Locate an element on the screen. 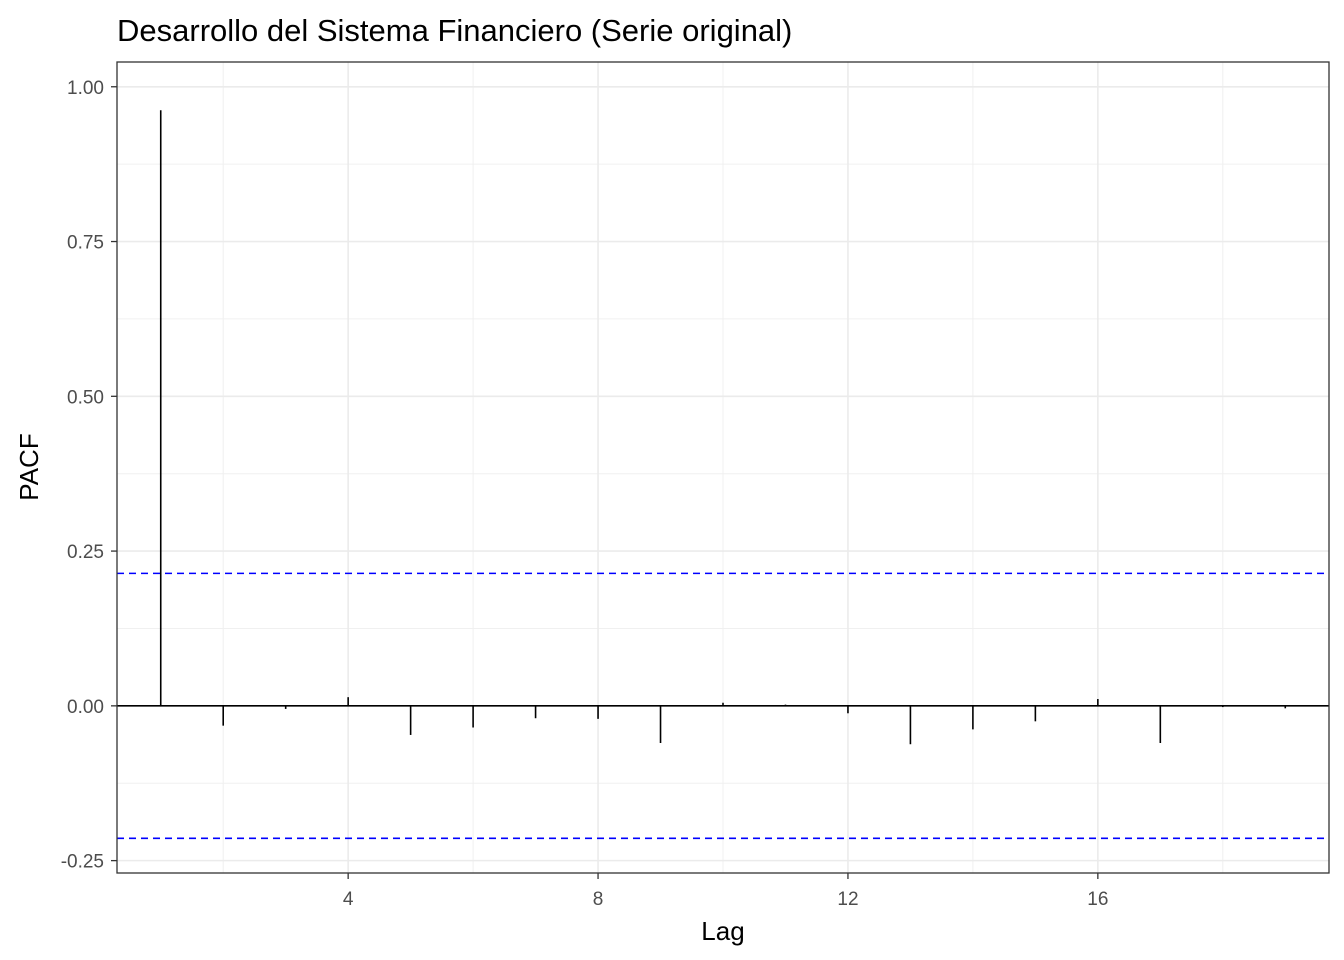 This screenshot has height=960, width=1344. x-axis-ticks: 4 8 12 16 is located at coordinates (725, 891).